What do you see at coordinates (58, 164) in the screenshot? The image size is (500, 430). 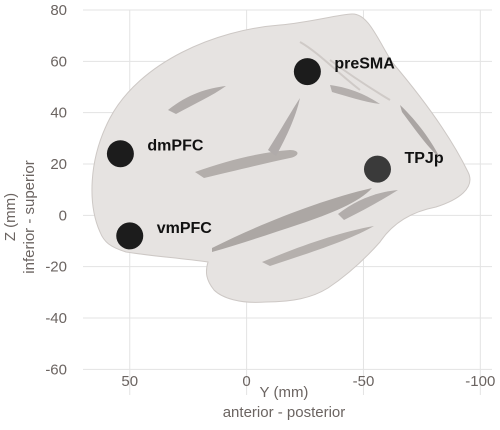 I see `y-tick-label: 20` at bounding box center [58, 164].